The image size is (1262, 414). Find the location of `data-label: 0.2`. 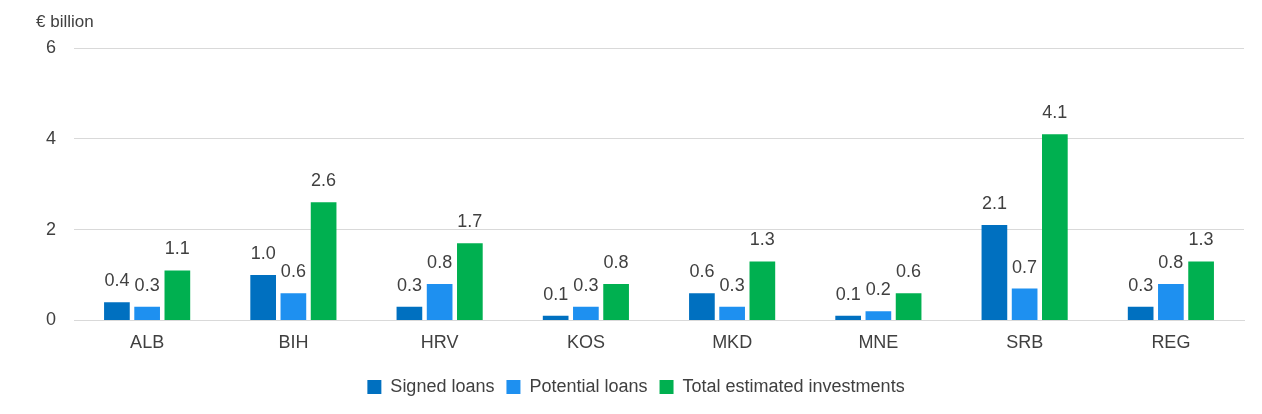

data-label: 0.2 is located at coordinates (878, 289).